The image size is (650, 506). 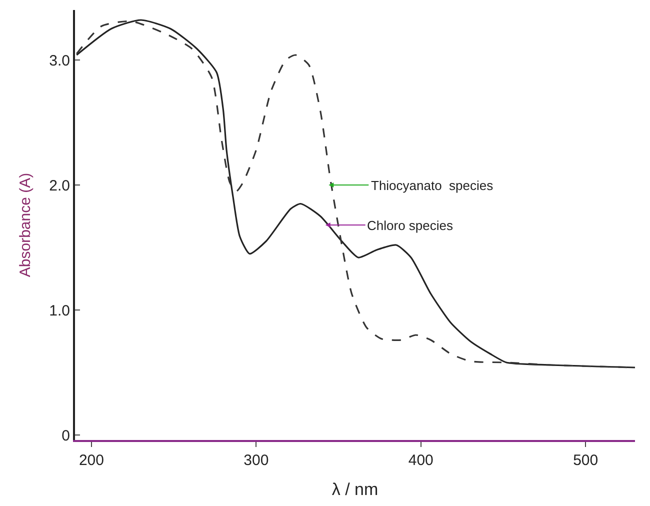 What do you see at coordinates (66, 435) in the screenshot?
I see `y-tick-label: 0` at bounding box center [66, 435].